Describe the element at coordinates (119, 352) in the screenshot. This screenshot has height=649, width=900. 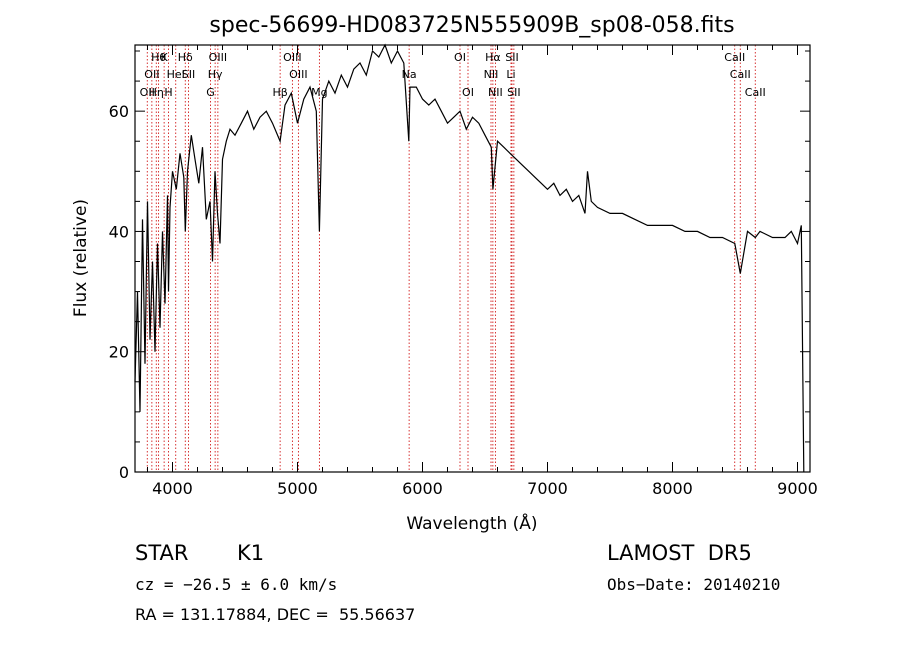
I see `y-tick-label: 20` at that location.